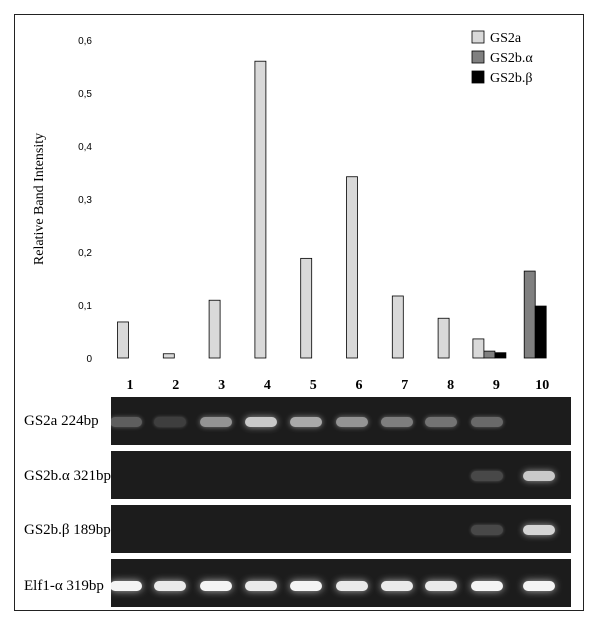 The image size is (600, 627). I want to click on x-tick-label: 3, so click(221, 385).